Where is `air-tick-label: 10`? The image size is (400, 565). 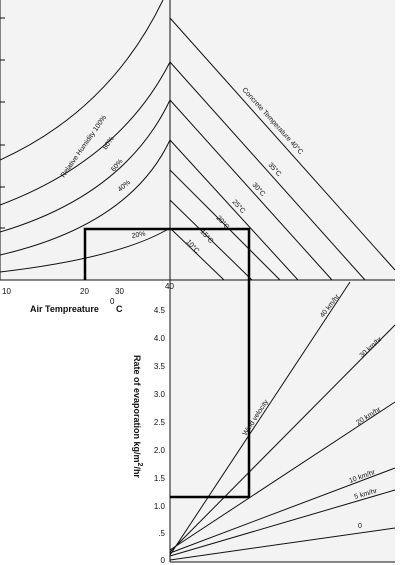
air-tick-label: 10 is located at coordinates (6, 291).